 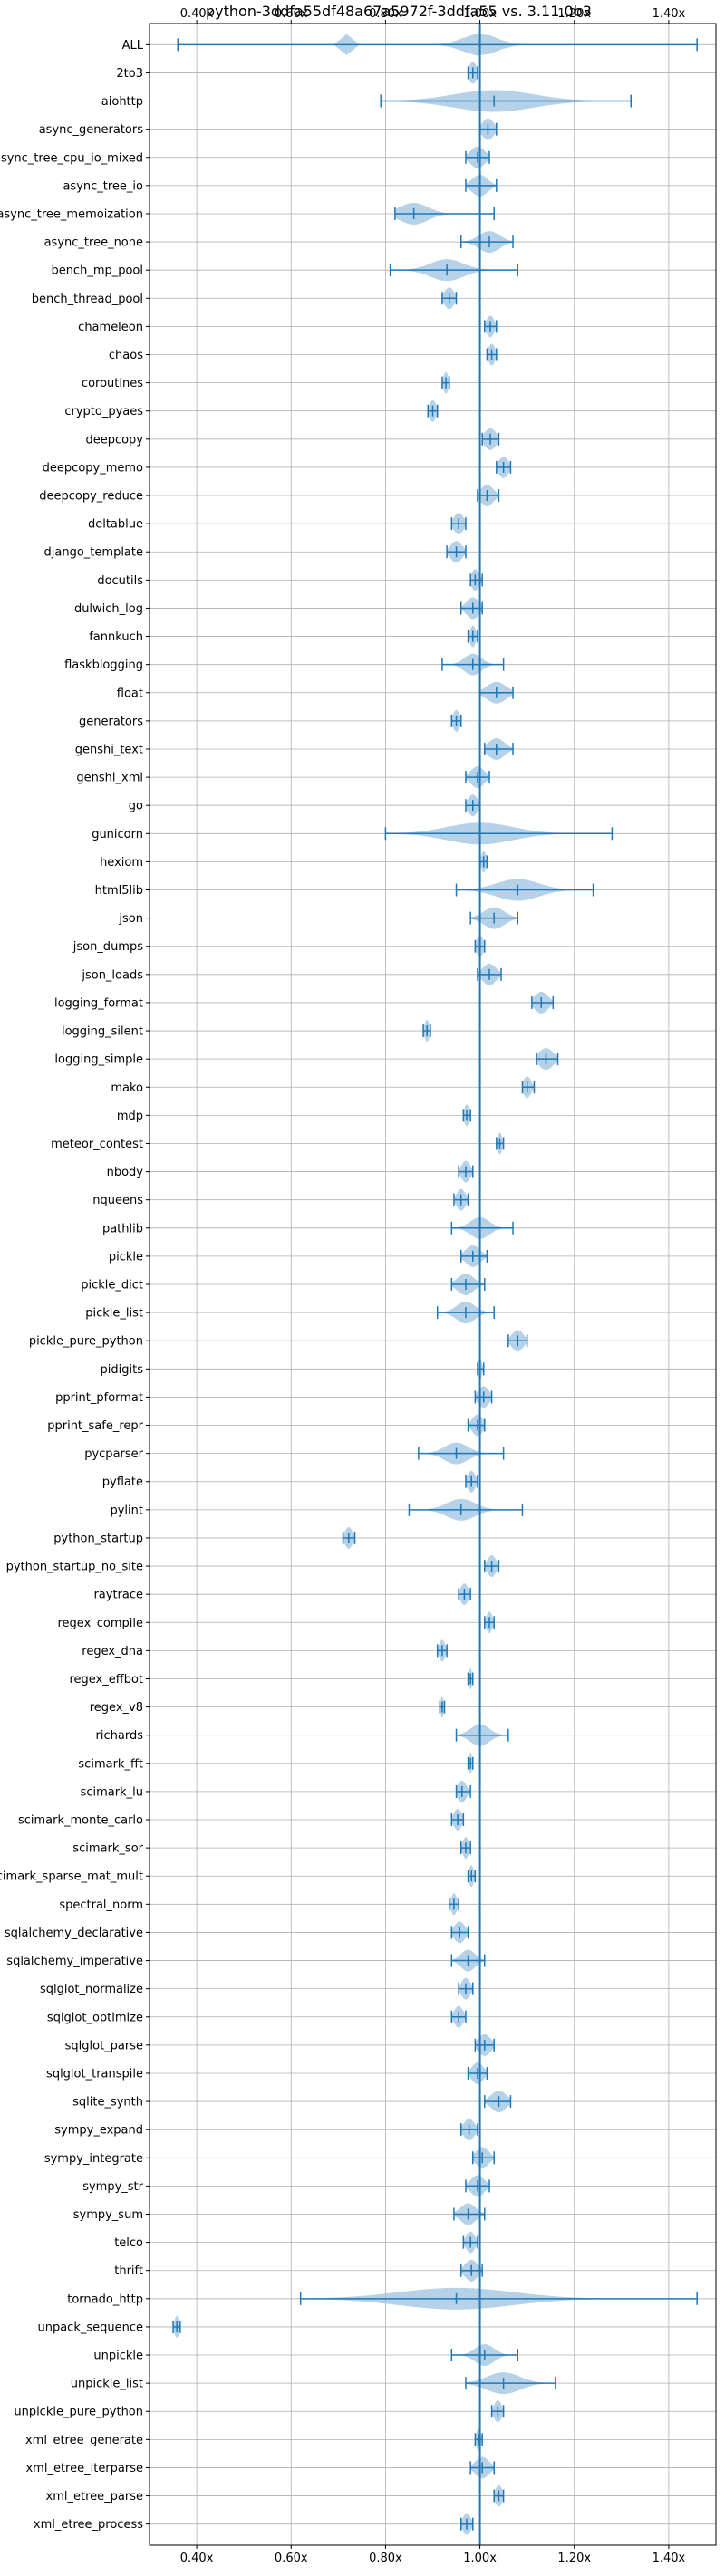 I want to click on y-tick-label: unpack_sequence, so click(x=90, y=2327).